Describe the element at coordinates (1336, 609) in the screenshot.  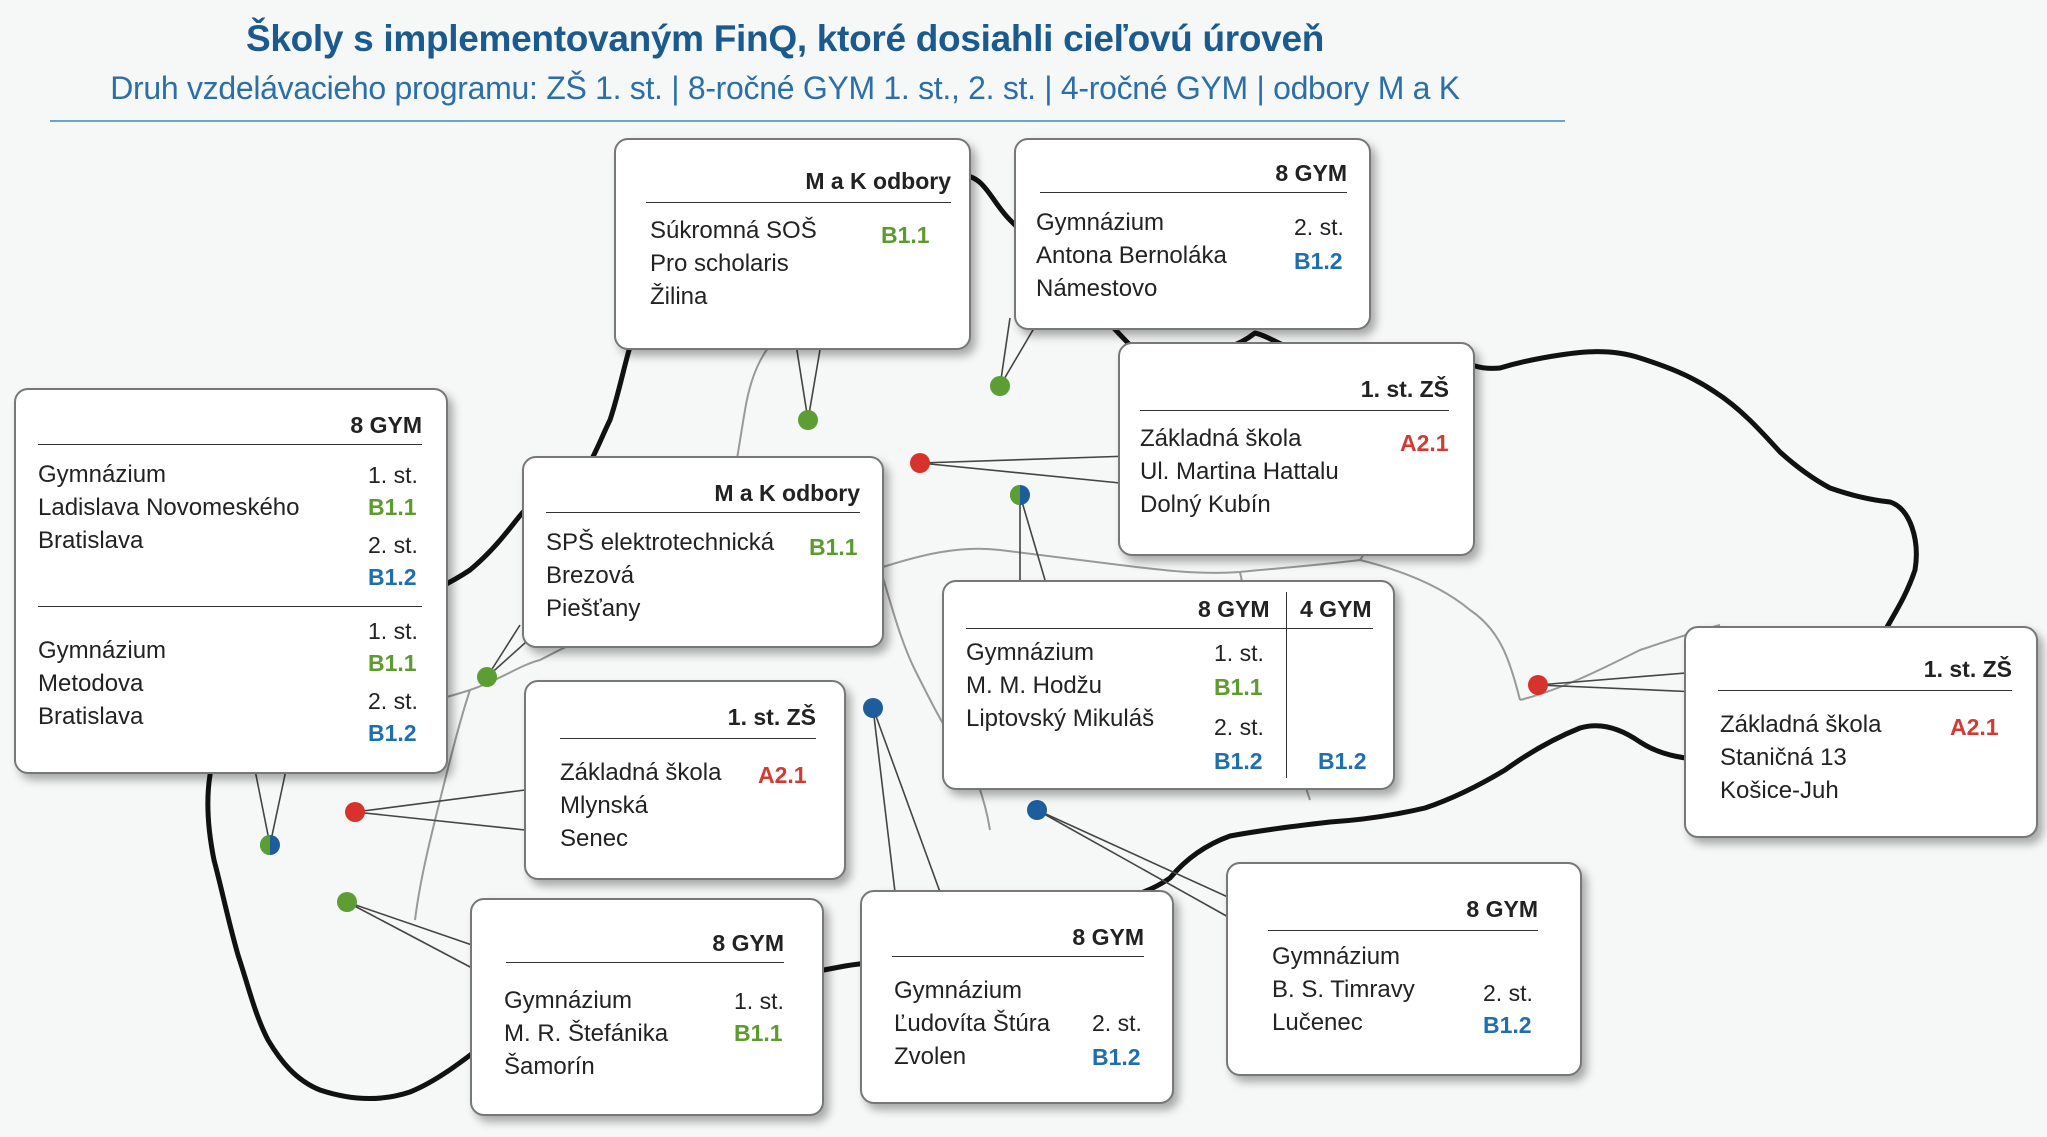
I see `callout-header-4gym: 4 GYM` at that location.